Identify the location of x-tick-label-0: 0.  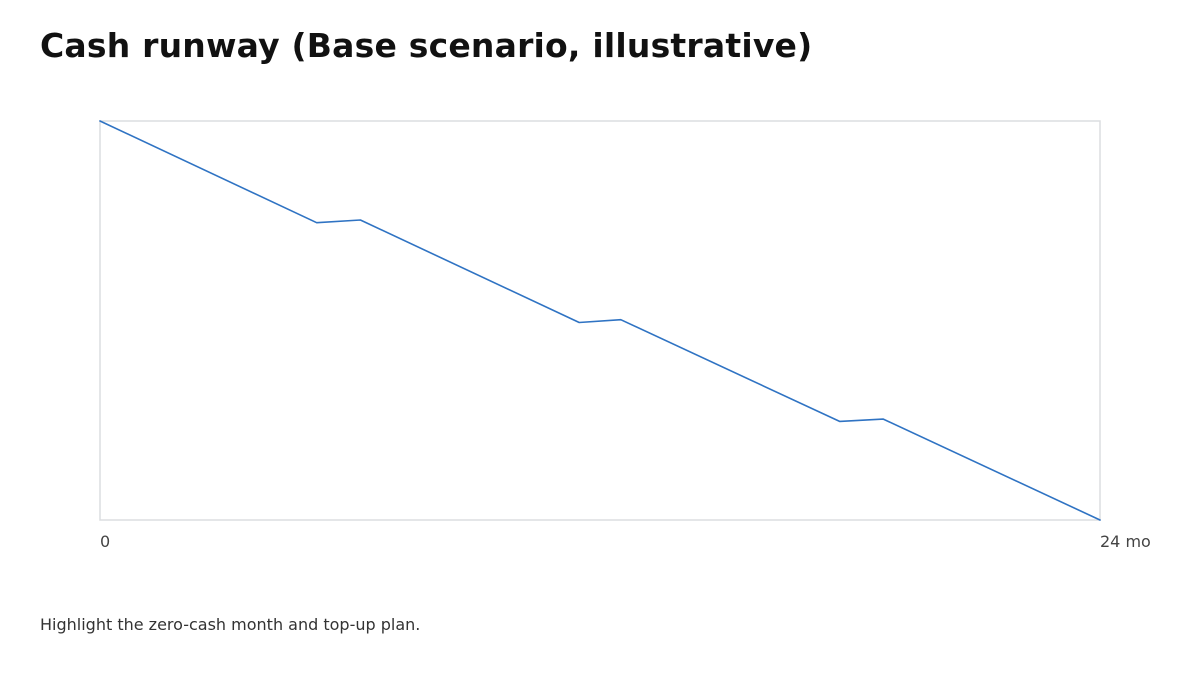
(105, 541).